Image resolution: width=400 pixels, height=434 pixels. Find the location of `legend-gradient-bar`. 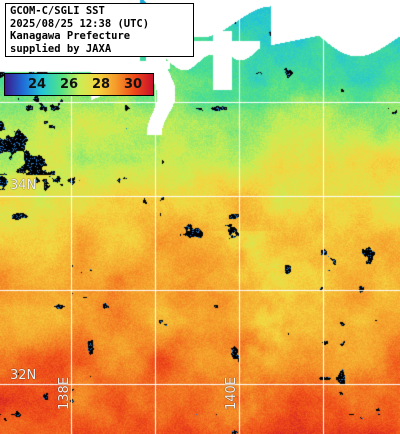

legend-gradient-bar is located at coordinates (79, 84).